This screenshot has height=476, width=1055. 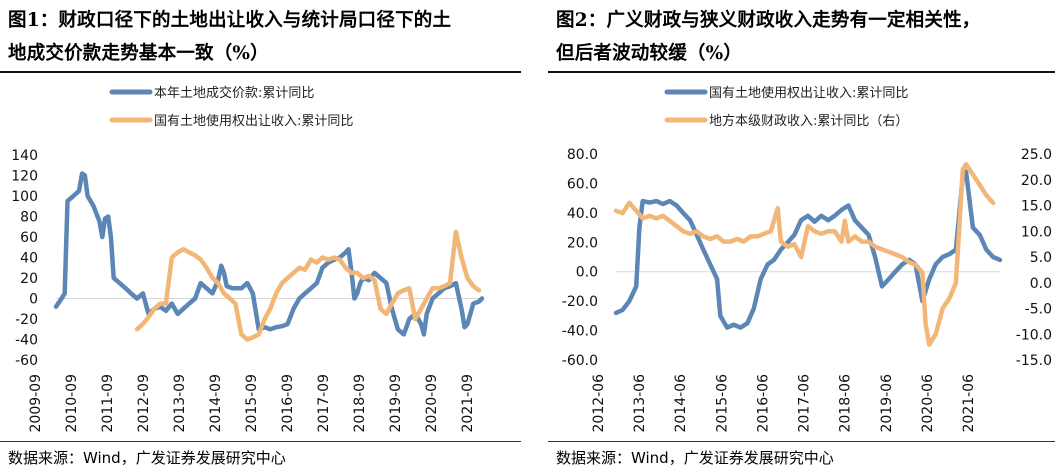 I want to click on y-tick-label-left: 0, so click(x=33, y=300).